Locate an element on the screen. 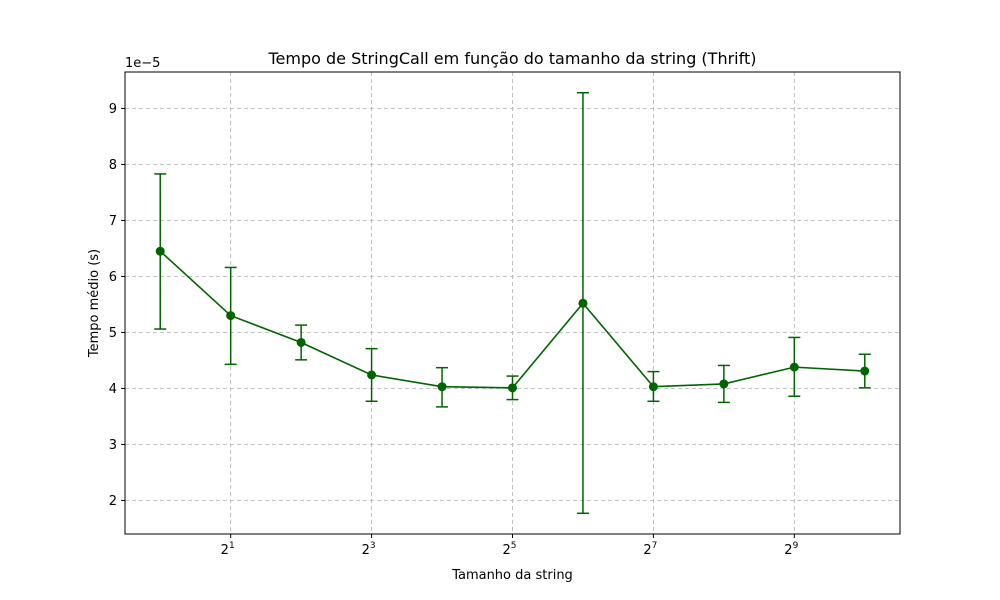  y-tick-label: 3 is located at coordinates (113, 445).